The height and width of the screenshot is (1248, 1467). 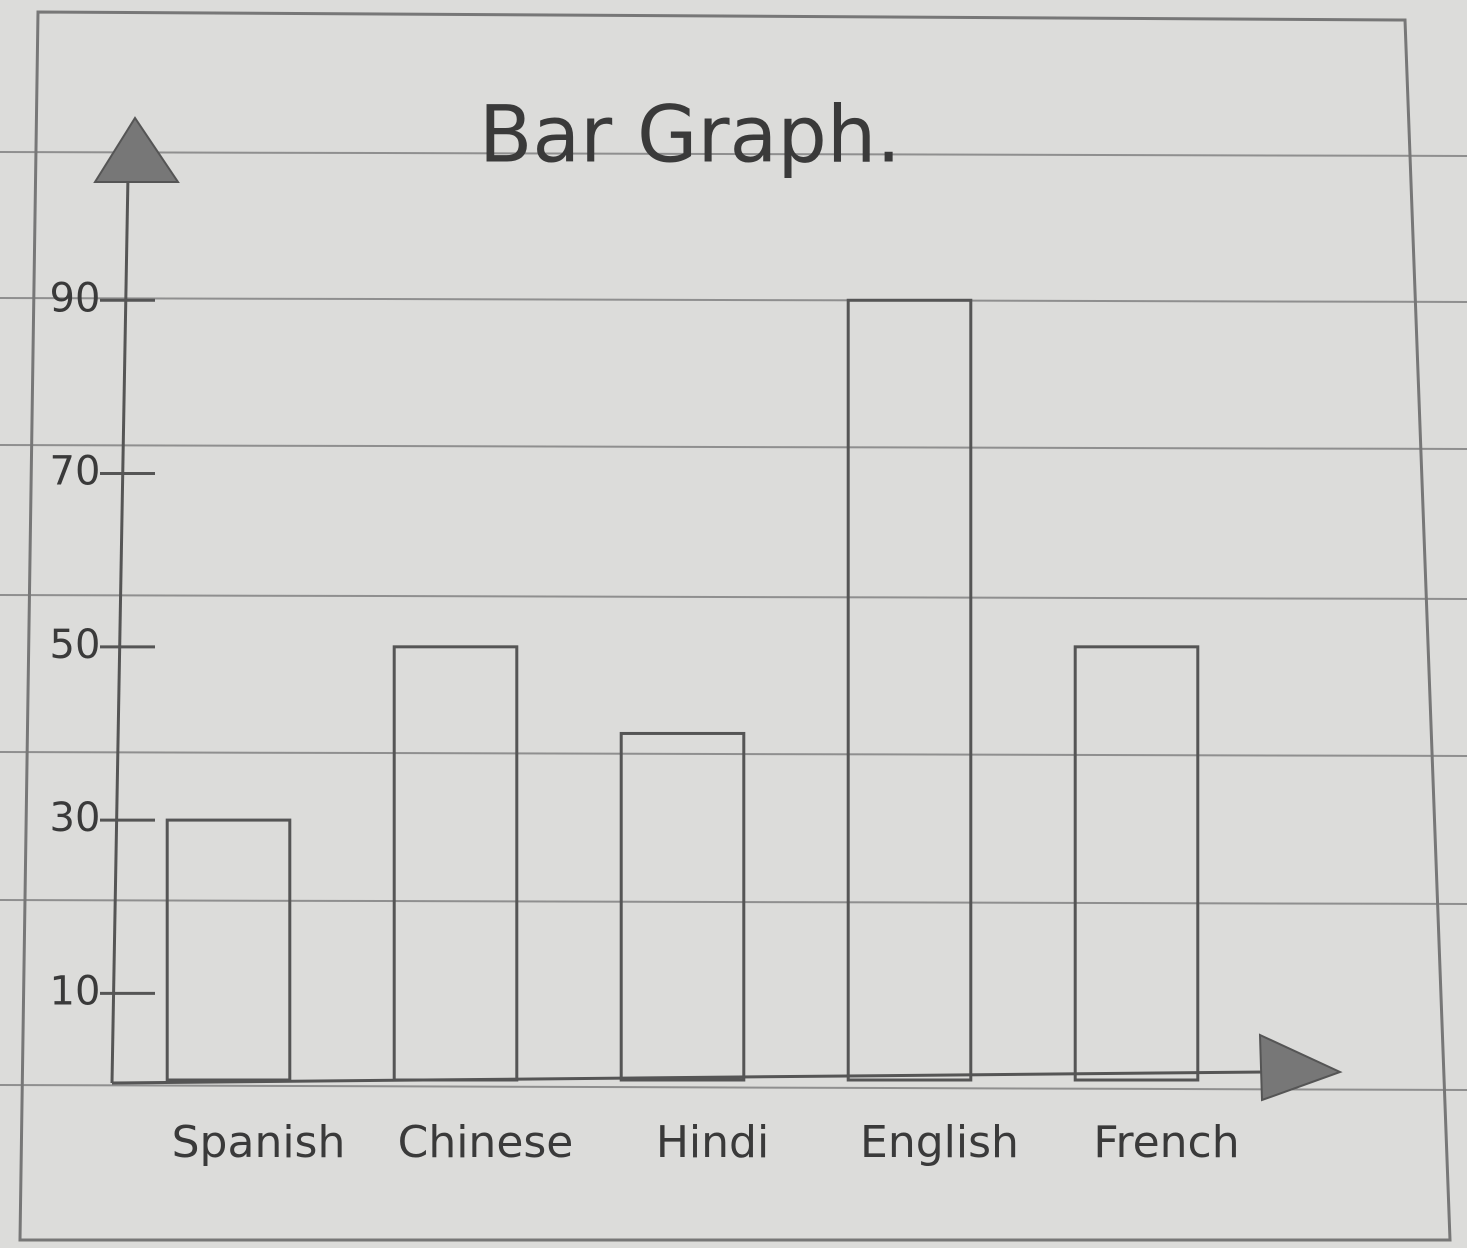 I want to click on x-tick-label: Spanish, so click(x=259, y=1142).